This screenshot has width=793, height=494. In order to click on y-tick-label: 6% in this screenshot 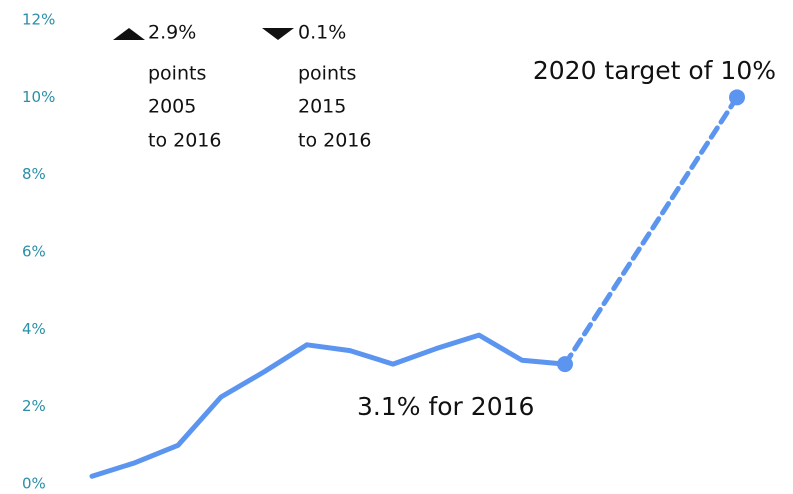, I will do `click(34, 252)`.